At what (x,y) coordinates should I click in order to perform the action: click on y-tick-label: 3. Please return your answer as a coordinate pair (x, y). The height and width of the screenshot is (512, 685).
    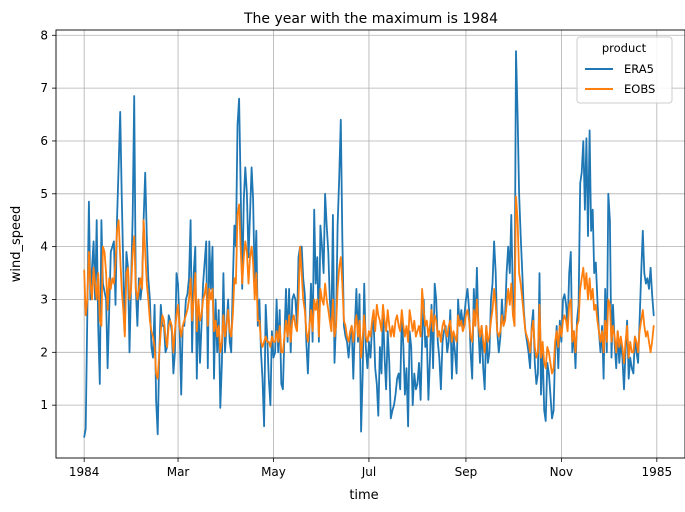
    Looking at the image, I should click on (44, 299).